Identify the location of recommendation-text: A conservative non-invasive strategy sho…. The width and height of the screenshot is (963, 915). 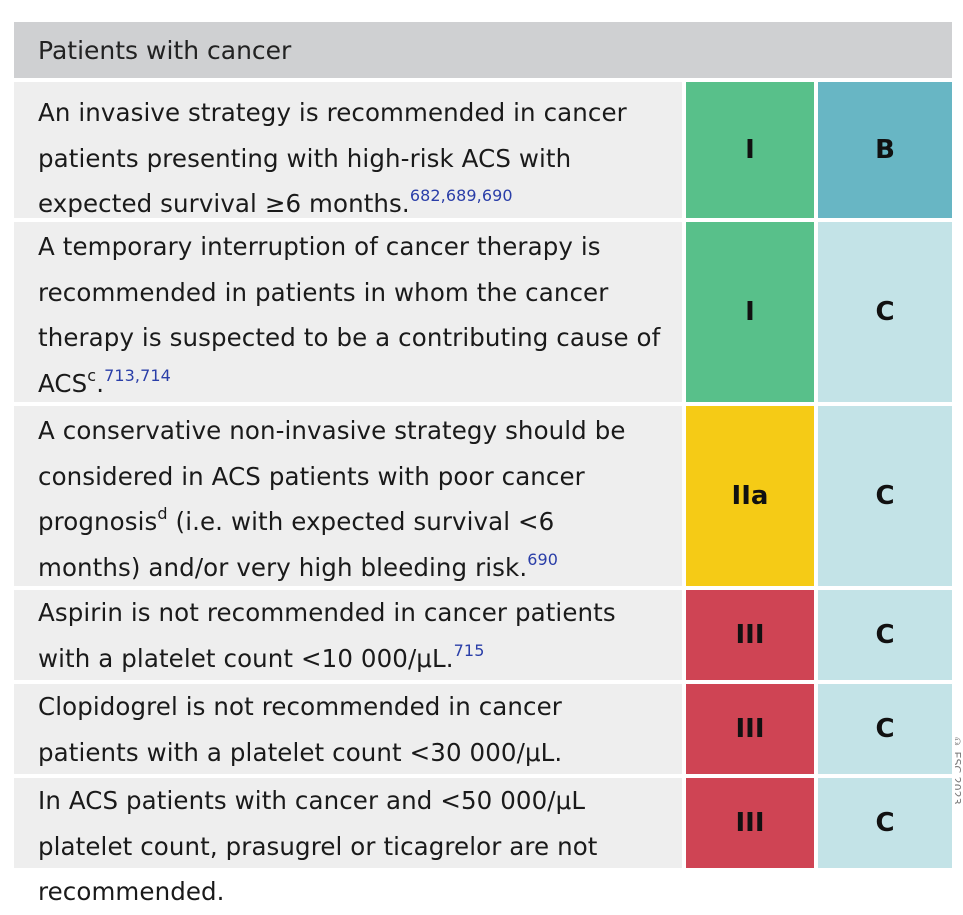
(332, 476).